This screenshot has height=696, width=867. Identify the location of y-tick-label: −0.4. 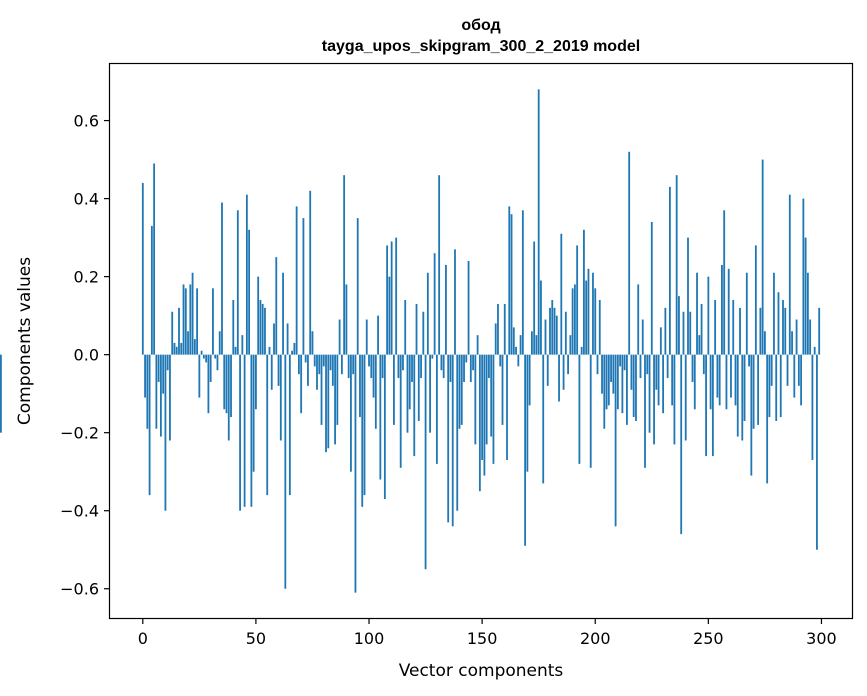
(79, 511).